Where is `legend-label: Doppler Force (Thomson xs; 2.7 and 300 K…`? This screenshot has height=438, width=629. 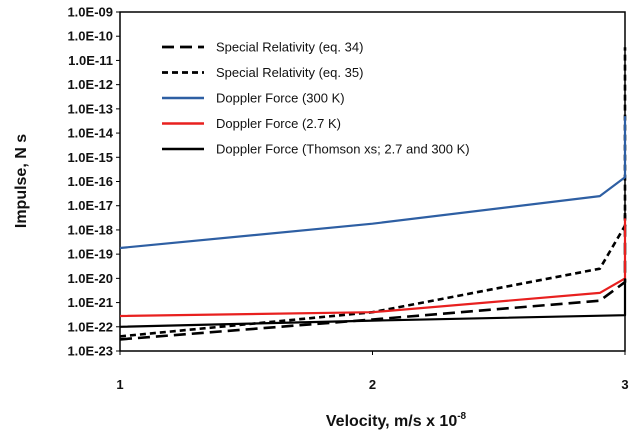
legend-label: Doppler Force (Thomson xs; 2.7 and 300 K… is located at coordinates (343, 149).